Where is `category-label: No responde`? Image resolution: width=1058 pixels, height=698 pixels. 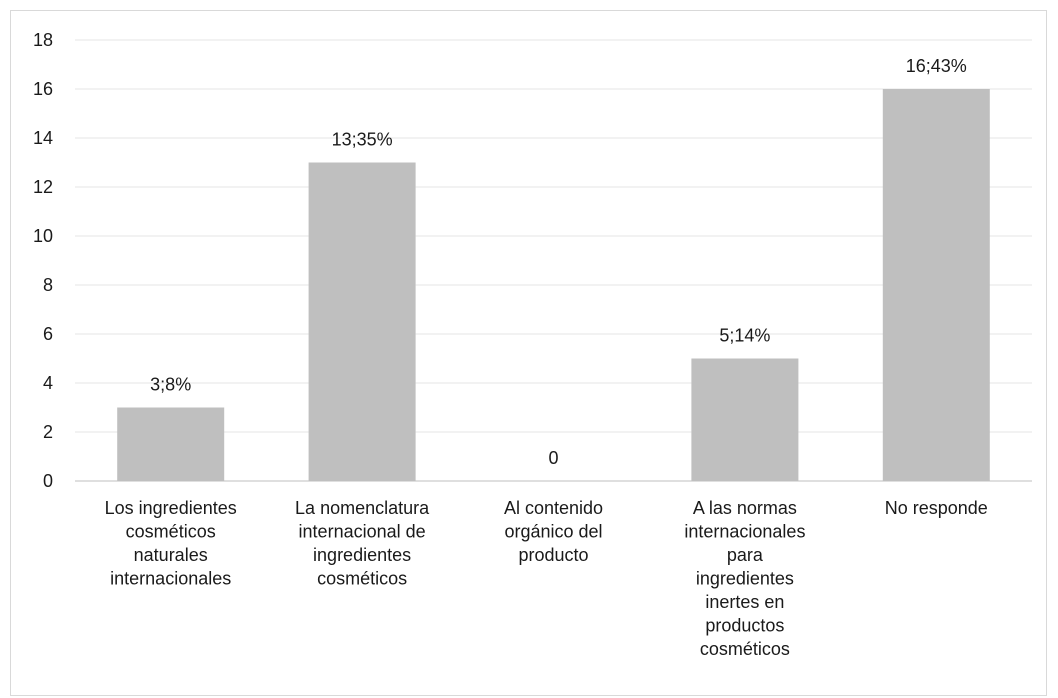 category-label: No responde is located at coordinates (936, 508).